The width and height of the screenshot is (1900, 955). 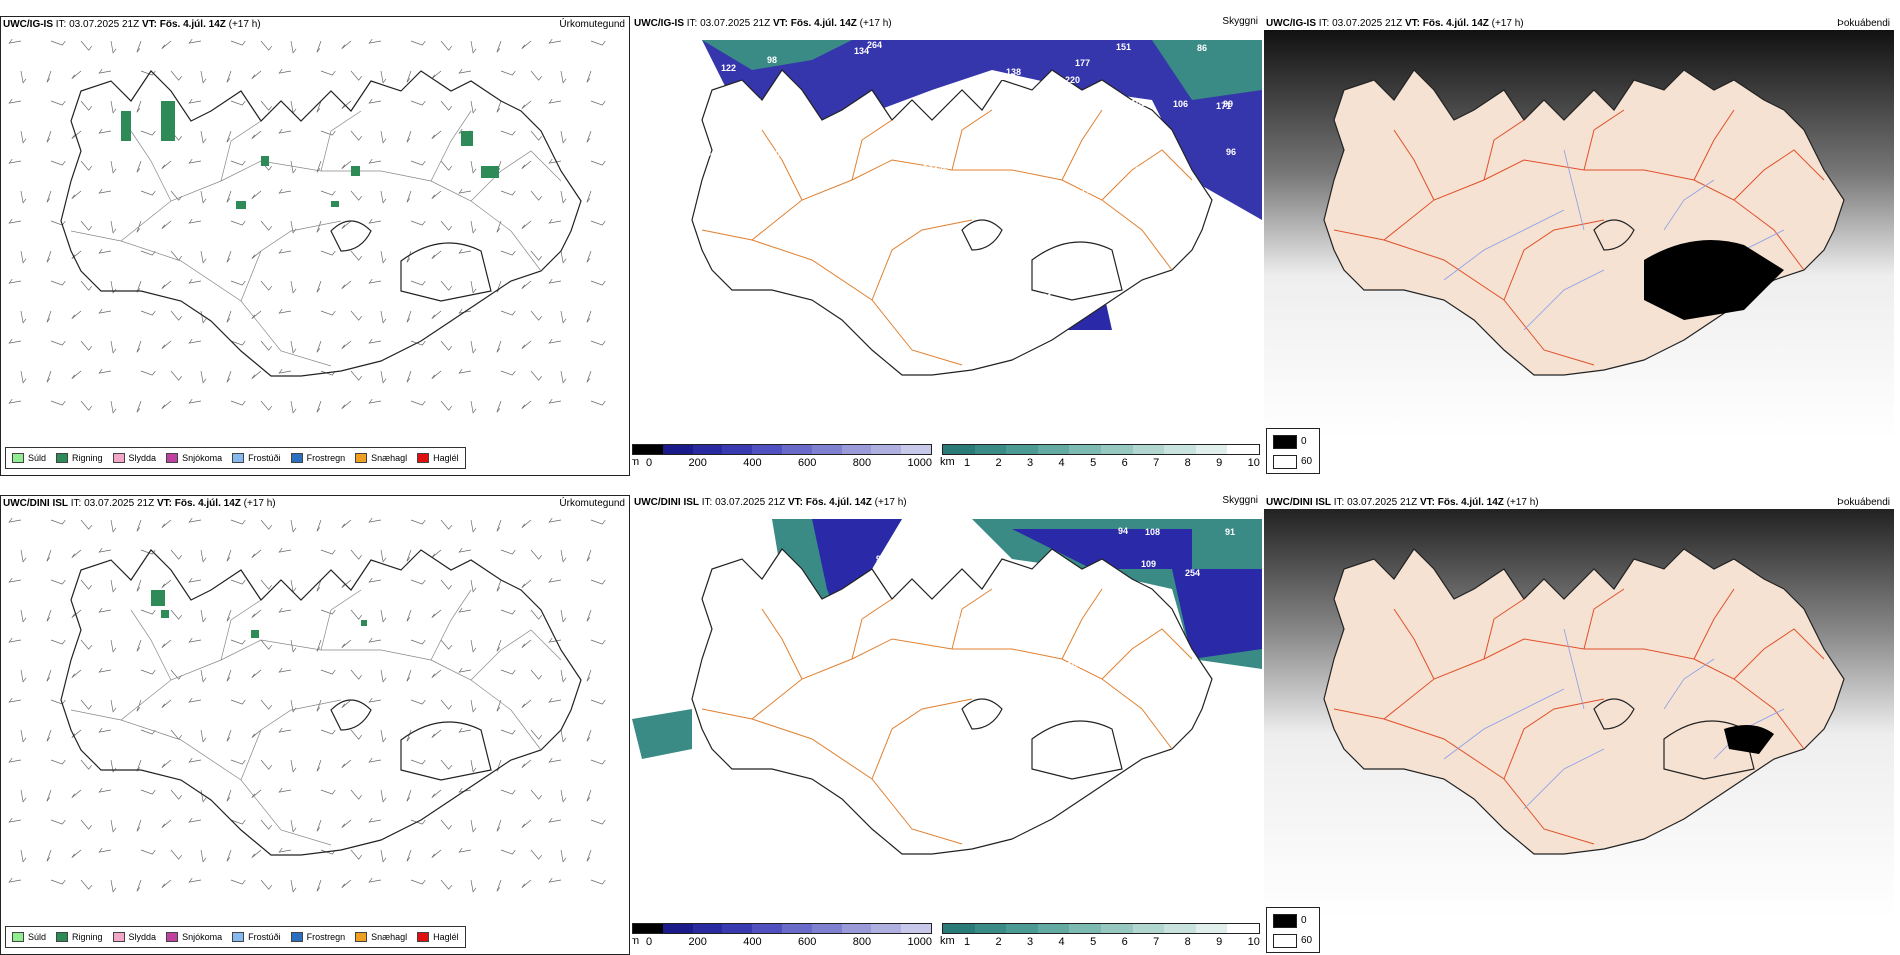 I want to click on fog-legend-white-label: 60, so click(x=1307, y=940).